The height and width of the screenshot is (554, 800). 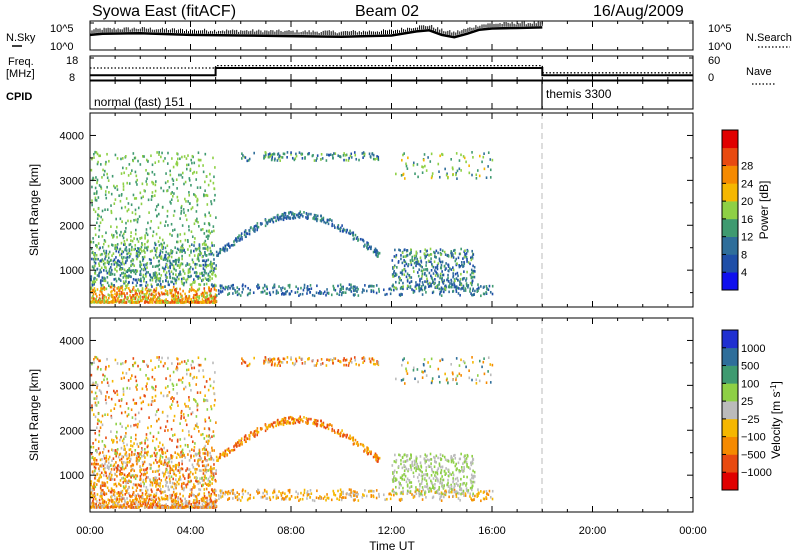 I want to click on nave-line, so click(x=391, y=69).